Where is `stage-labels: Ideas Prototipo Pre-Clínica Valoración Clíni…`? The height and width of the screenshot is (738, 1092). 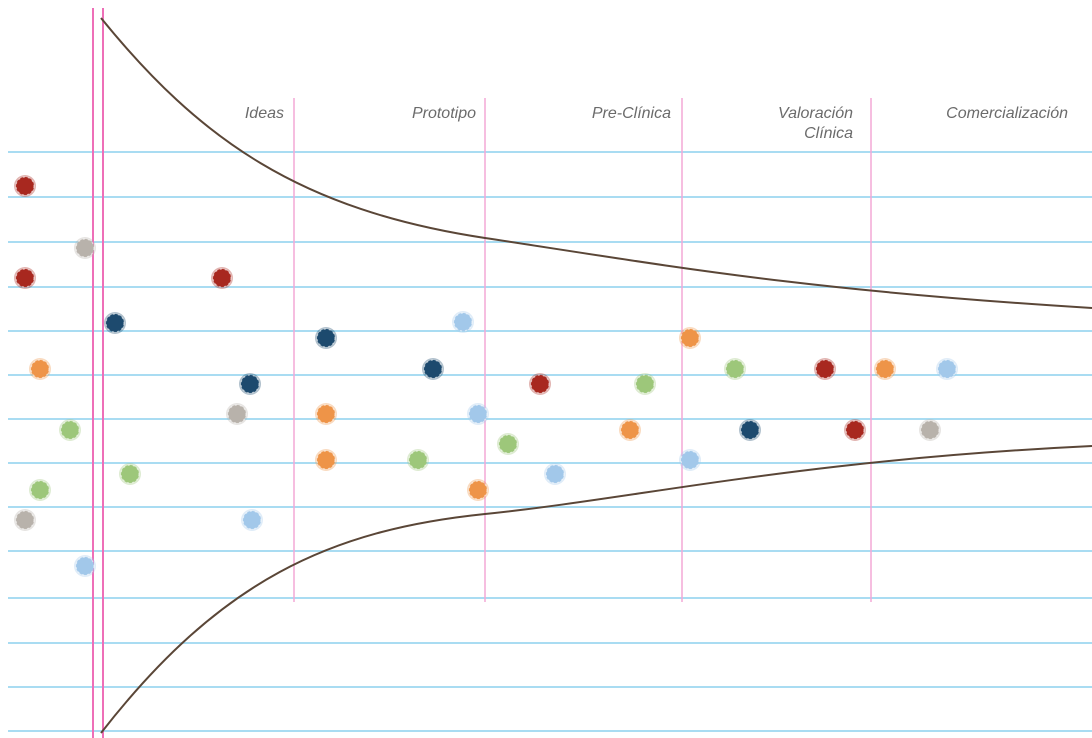
stage-labels: Ideas Prototipo Pre-Clínica Valoración Clíni… is located at coordinates (656, 123).